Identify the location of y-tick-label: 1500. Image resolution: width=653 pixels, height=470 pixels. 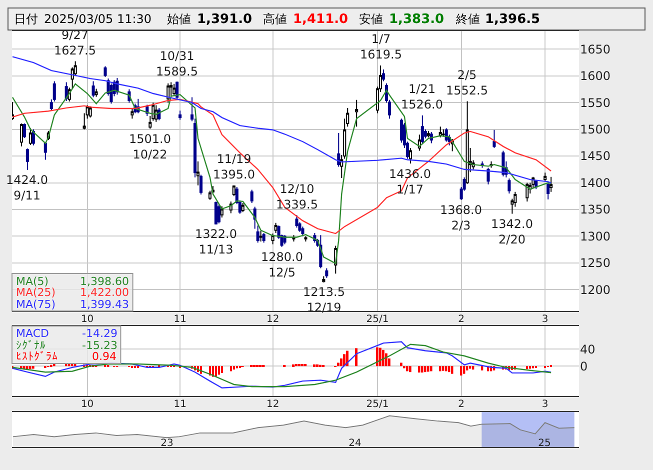
(595, 129).